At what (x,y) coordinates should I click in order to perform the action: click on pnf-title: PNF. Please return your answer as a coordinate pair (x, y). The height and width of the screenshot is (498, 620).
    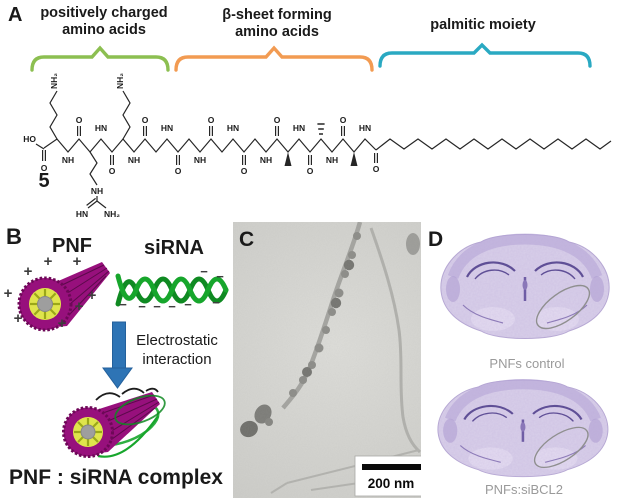
    Looking at the image, I should click on (72, 246).